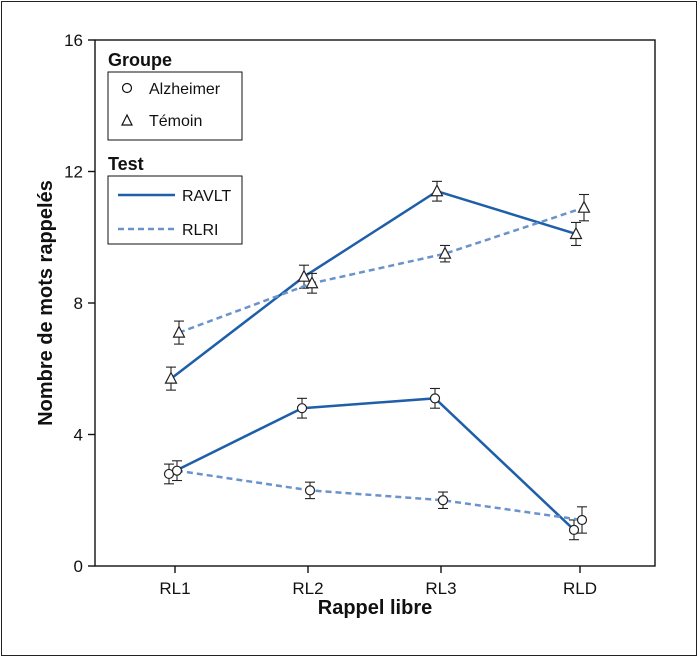  I want to click on legend-circle-marker, so click(127, 88).